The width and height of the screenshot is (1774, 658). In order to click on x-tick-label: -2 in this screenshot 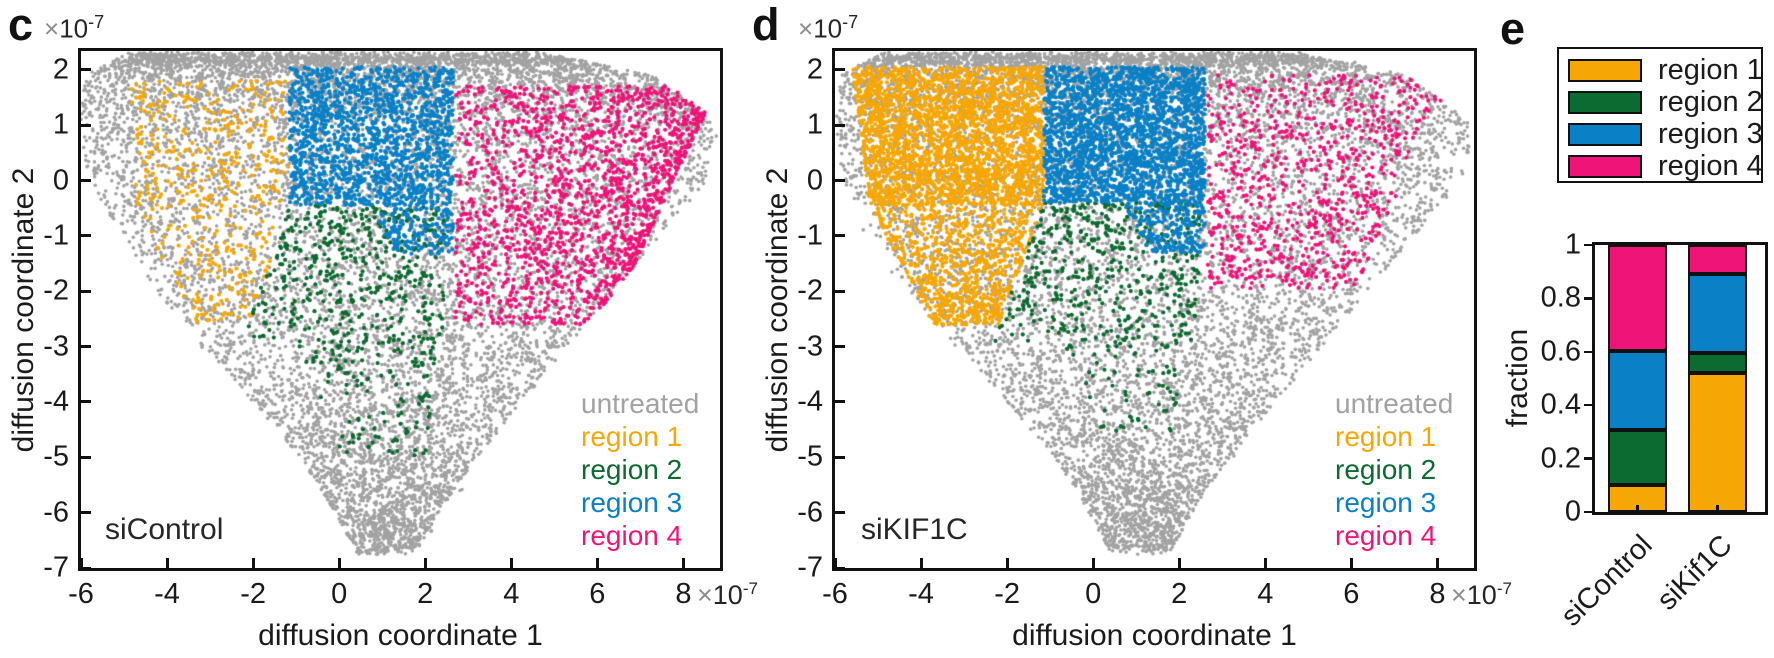, I will do `click(1007, 594)`.